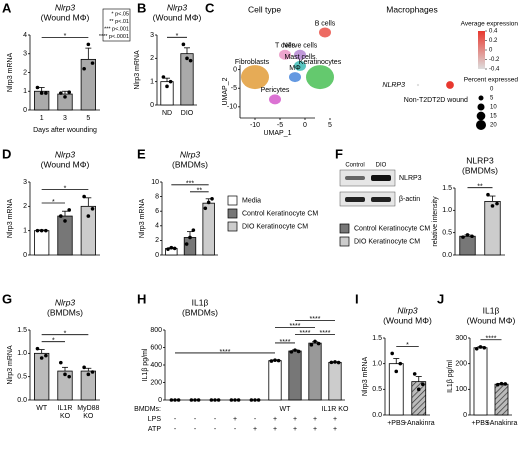 The image size is (520, 453). I want to click on panel-letter: J, so click(440, 298).